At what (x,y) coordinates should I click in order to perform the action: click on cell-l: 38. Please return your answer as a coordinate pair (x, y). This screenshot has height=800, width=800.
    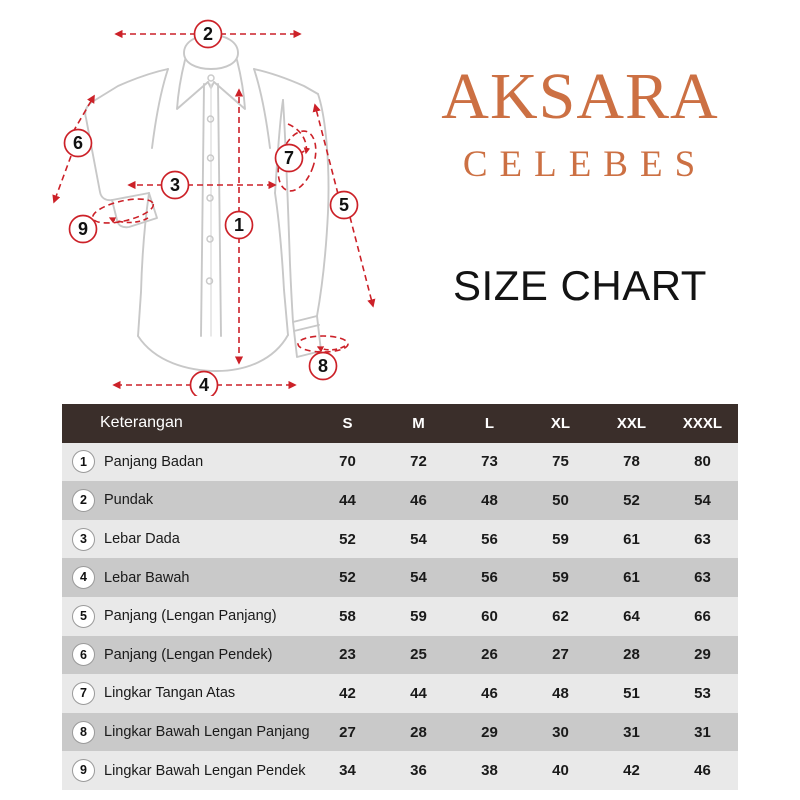
    Looking at the image, I should click on (489, 770).